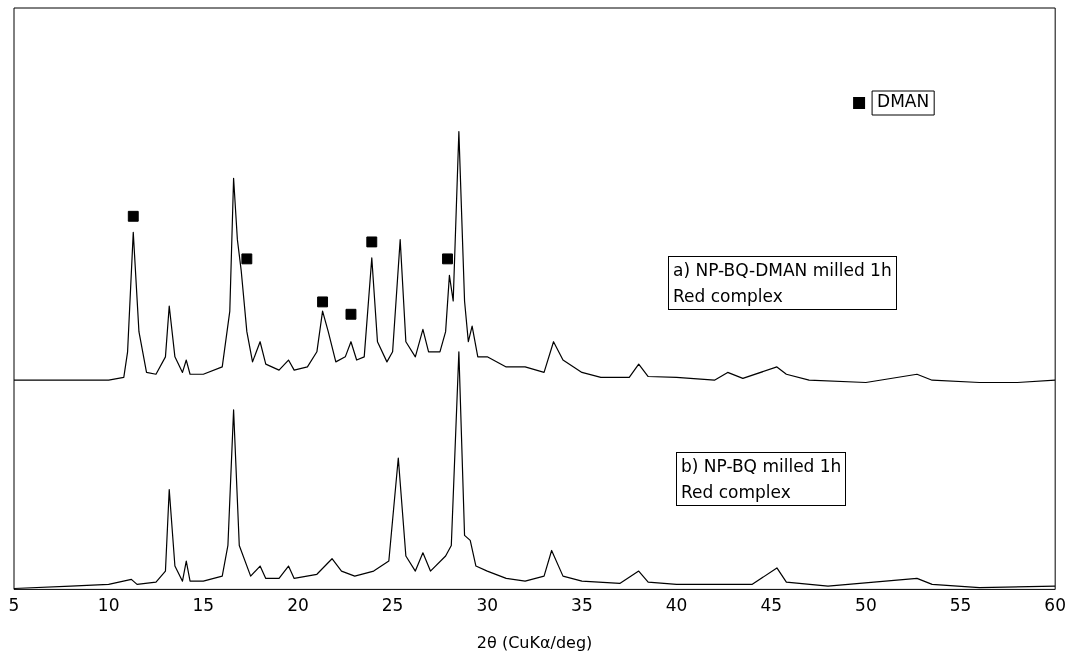 This screenshot has height=657, width=1069. I want to click on x-tick-label: 25, so click(392, 605).